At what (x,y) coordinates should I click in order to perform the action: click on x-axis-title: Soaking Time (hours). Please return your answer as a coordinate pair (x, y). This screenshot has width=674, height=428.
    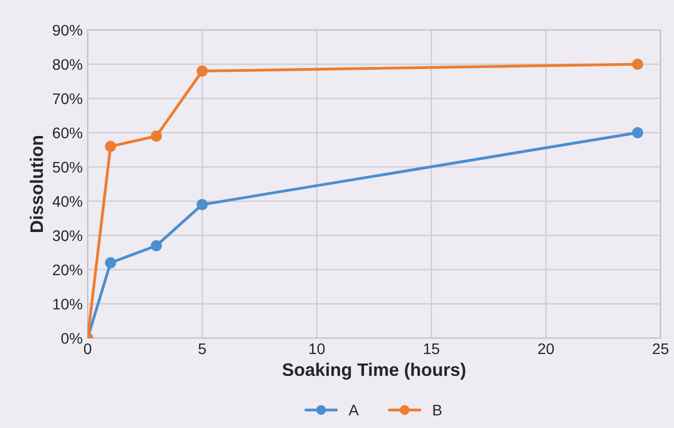
    Looking at the image, I should click on (374, 371).